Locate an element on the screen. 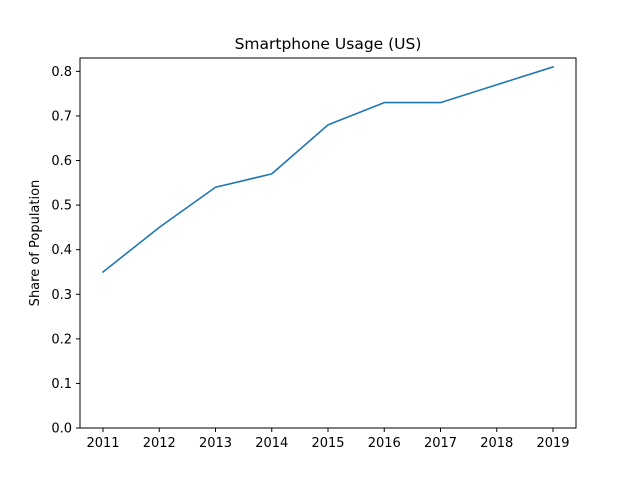 Image resolution: width=640 pixels, height=480 pixels. x-tick-label: 2019 is located at coordinates (552, 443).